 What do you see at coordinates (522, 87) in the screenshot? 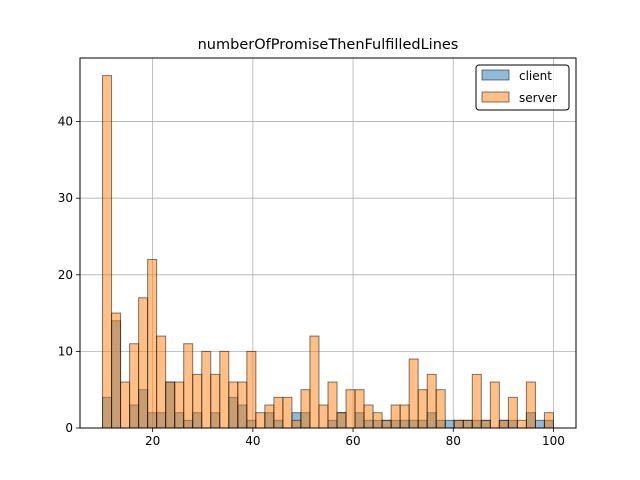
I see `legend: client server` at bounding box center [522, 87].